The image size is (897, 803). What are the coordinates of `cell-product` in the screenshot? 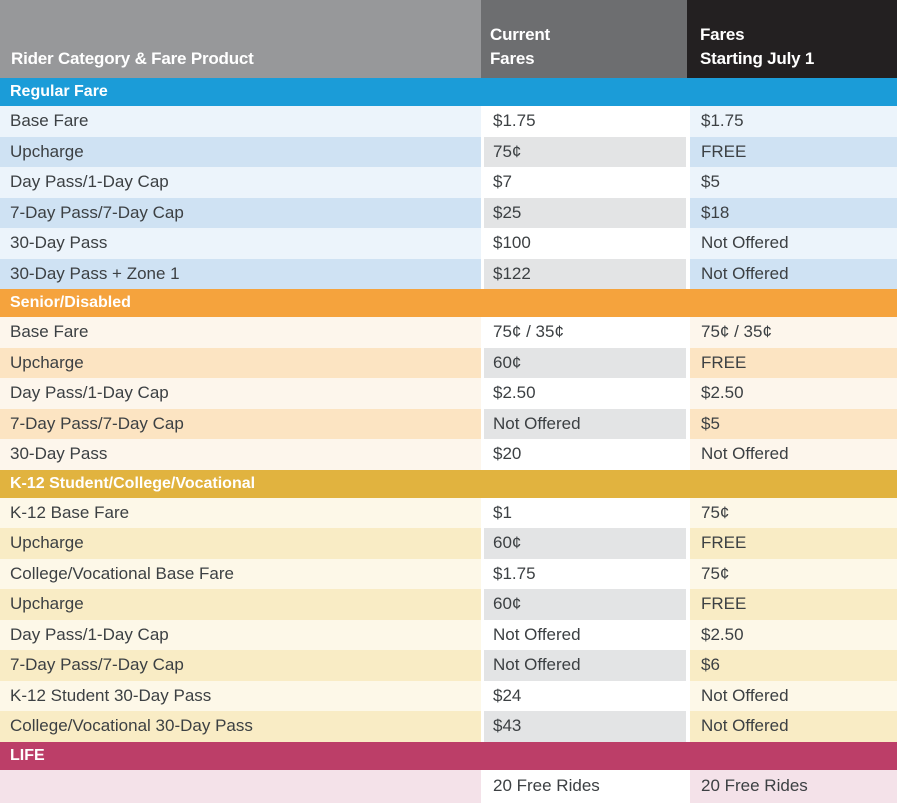 It's located at (240, 786).